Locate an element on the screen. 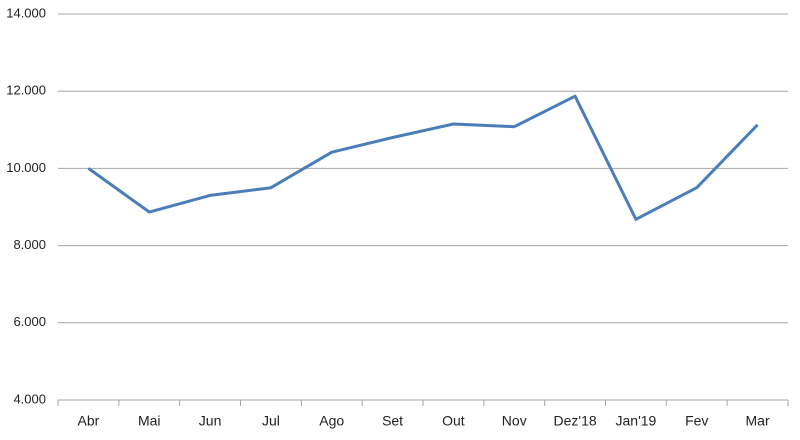  x-tick-label: Out is located at coordinates (453, 421).